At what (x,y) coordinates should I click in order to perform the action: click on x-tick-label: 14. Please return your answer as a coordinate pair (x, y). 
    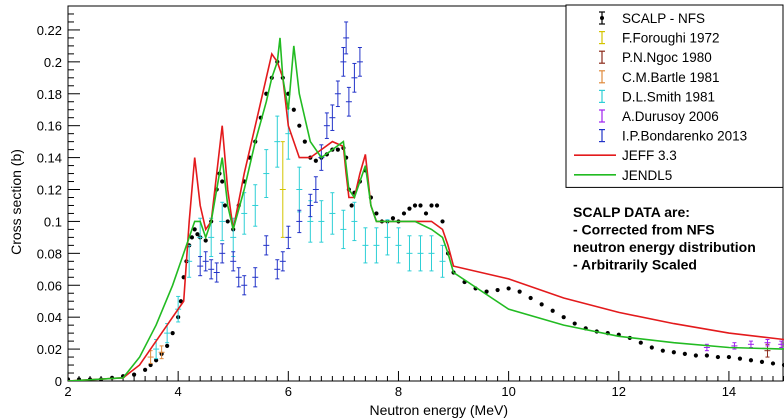
    Looking at the image, I should click on (729, 391).